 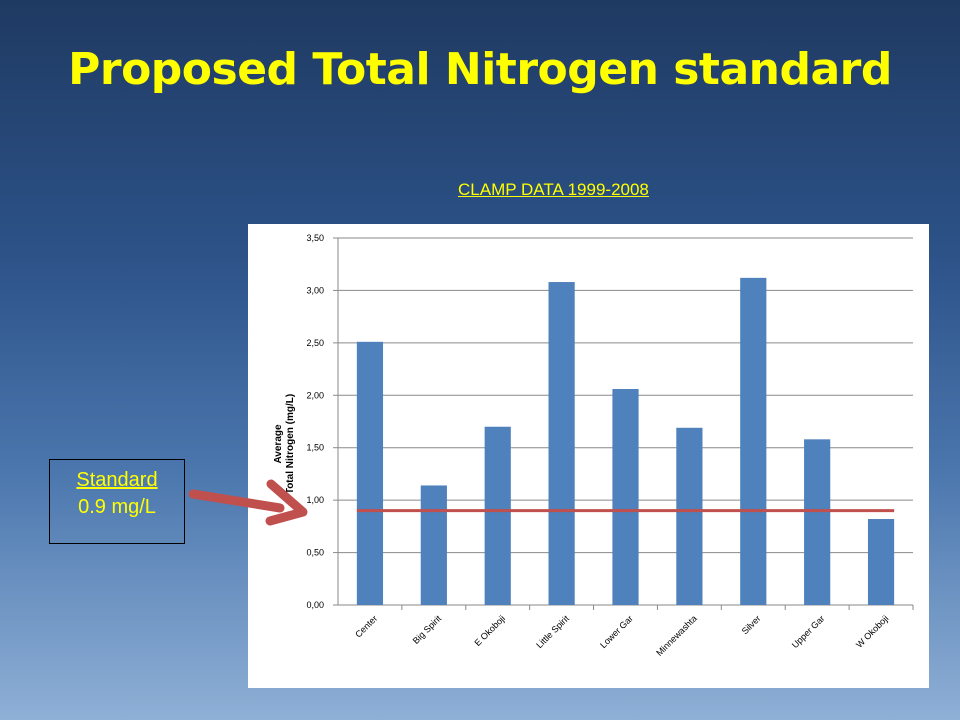 What do you see at coordinates (117, 480) in the screenshot?
I see `standard-label: Standard` at bounding box center [117, 480].